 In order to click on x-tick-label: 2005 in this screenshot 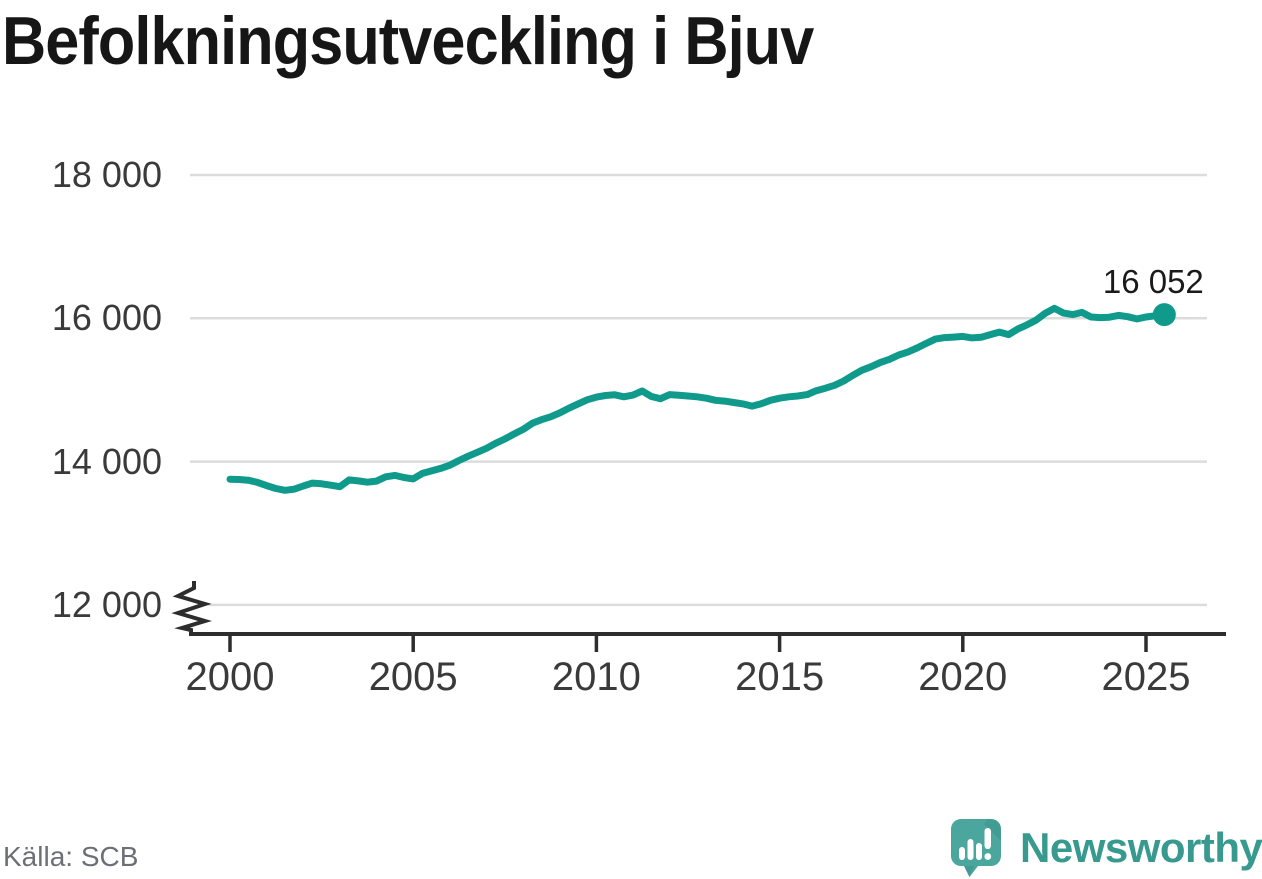, I will do `click(413, 677)`.